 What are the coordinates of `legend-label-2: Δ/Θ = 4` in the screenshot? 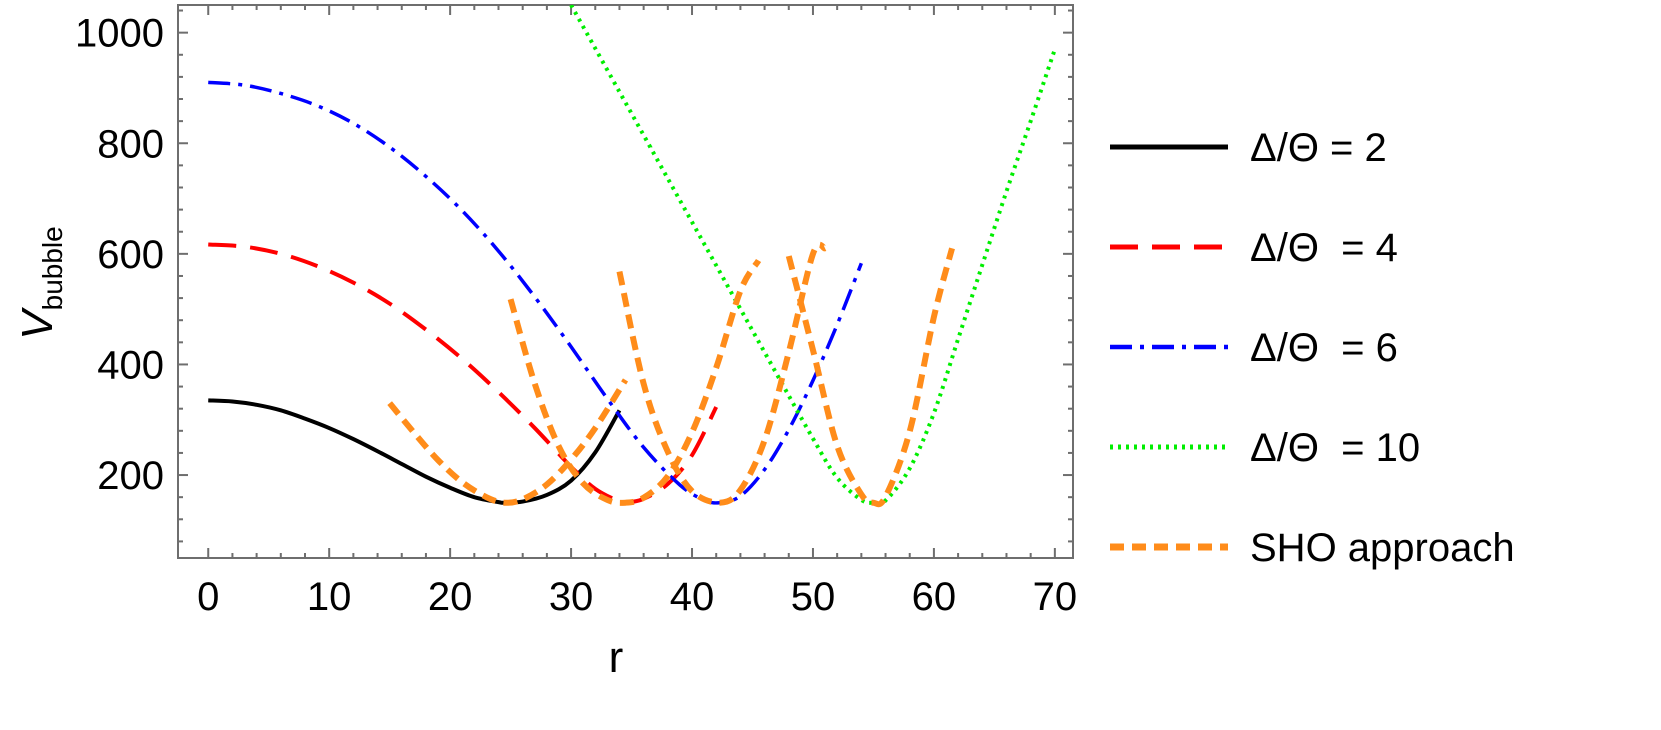 It's located at (1324, 248).